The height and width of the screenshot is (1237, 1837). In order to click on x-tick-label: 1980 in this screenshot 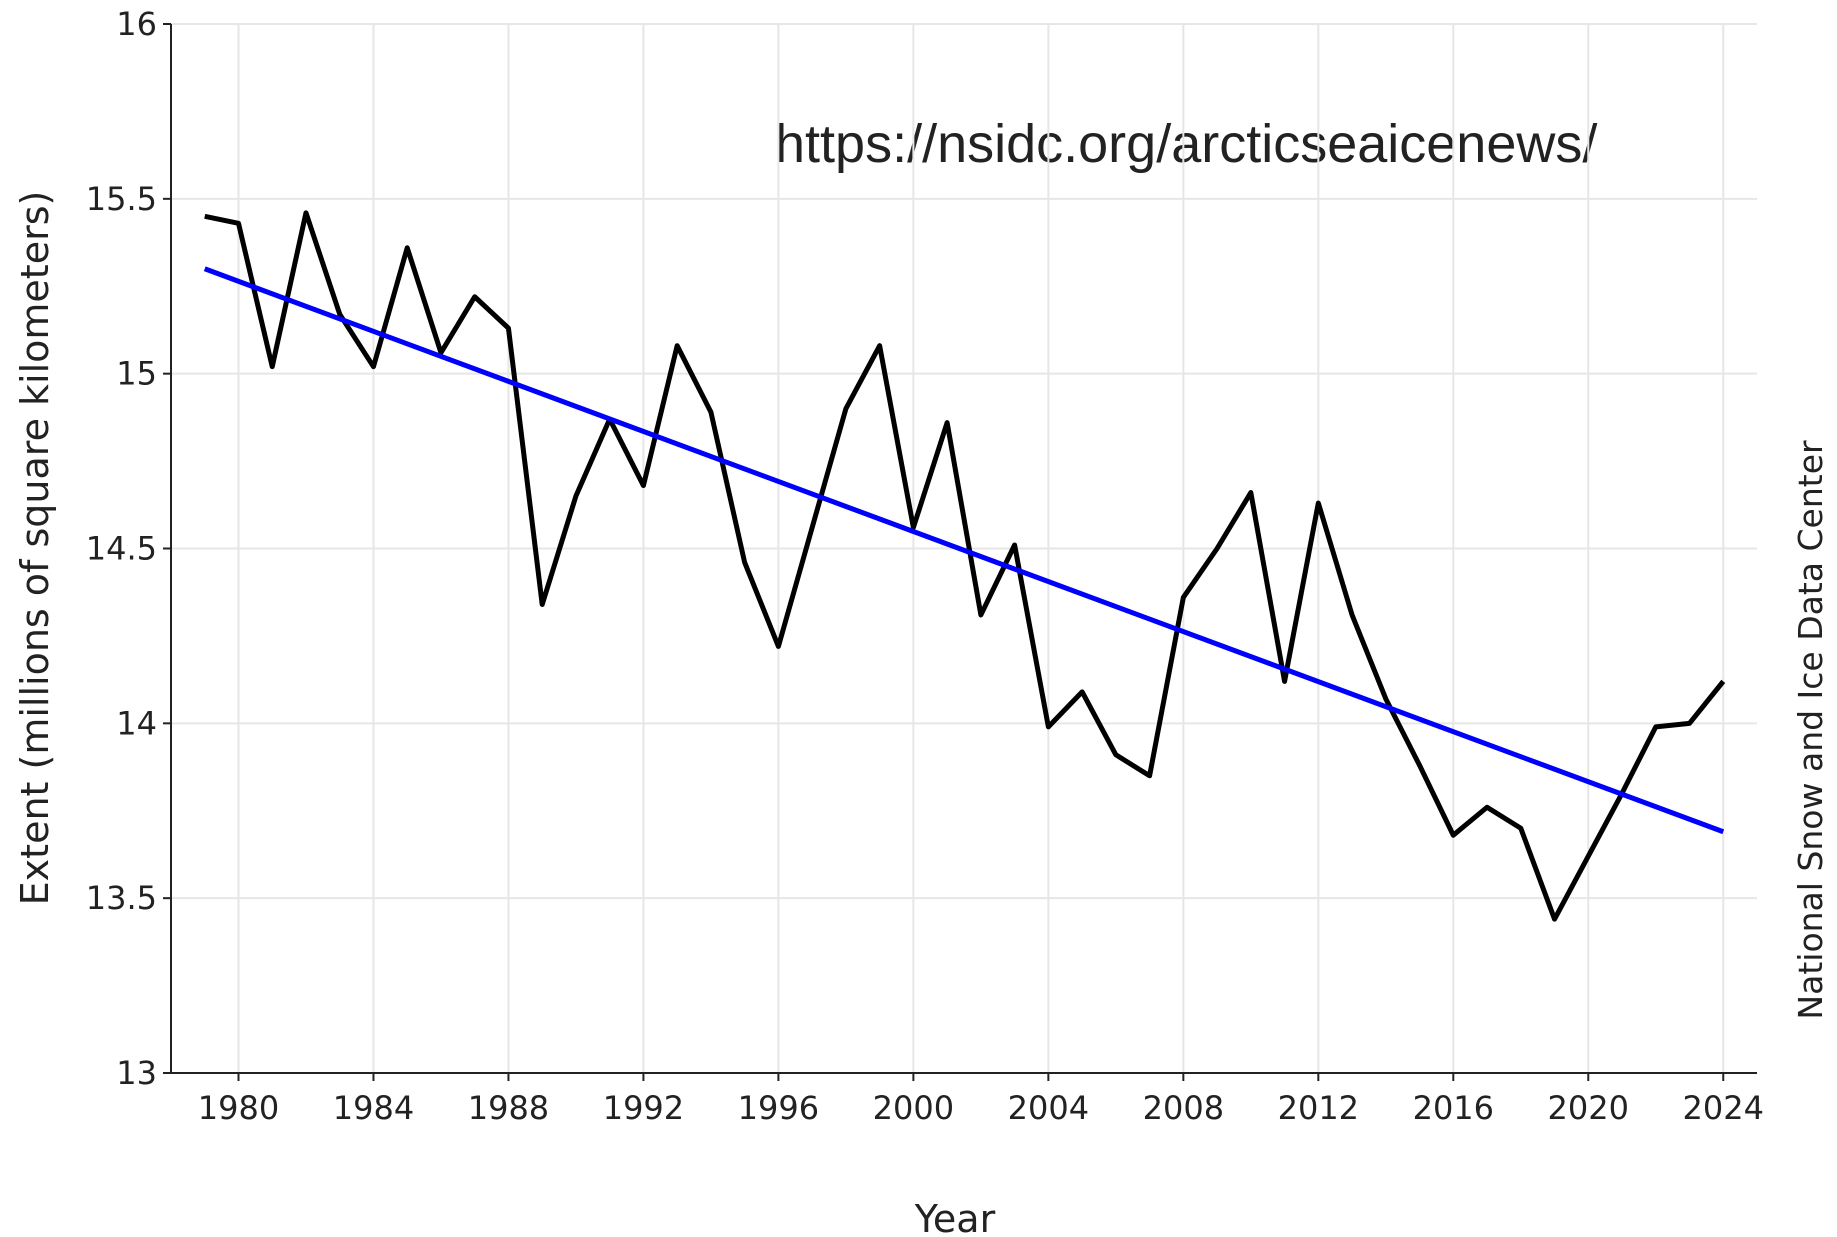, I will do `click(238, 1108)`.